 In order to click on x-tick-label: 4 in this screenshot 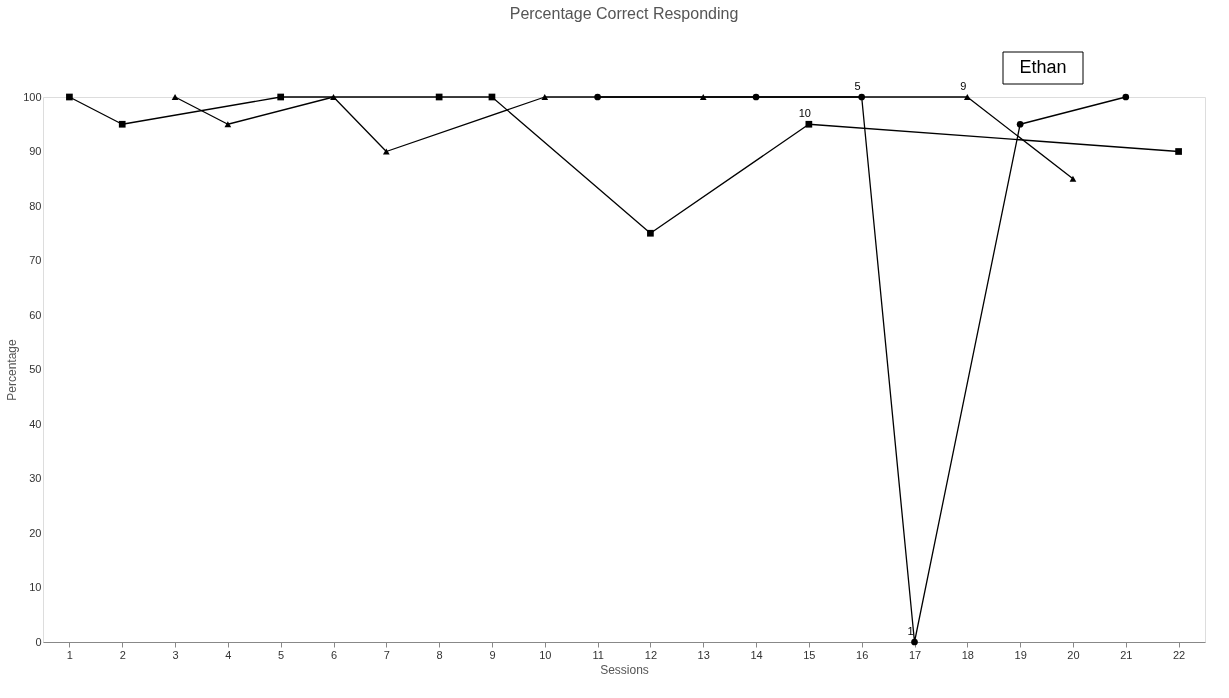, I will do `click(228, 654)`.